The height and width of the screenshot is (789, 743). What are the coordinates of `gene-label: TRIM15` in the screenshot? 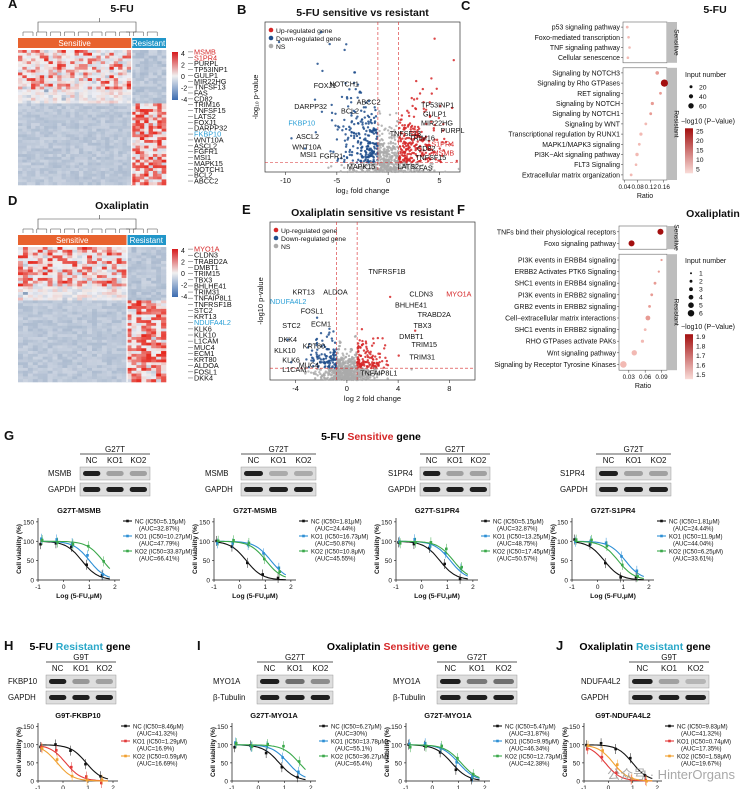 It's located at (207, 273).